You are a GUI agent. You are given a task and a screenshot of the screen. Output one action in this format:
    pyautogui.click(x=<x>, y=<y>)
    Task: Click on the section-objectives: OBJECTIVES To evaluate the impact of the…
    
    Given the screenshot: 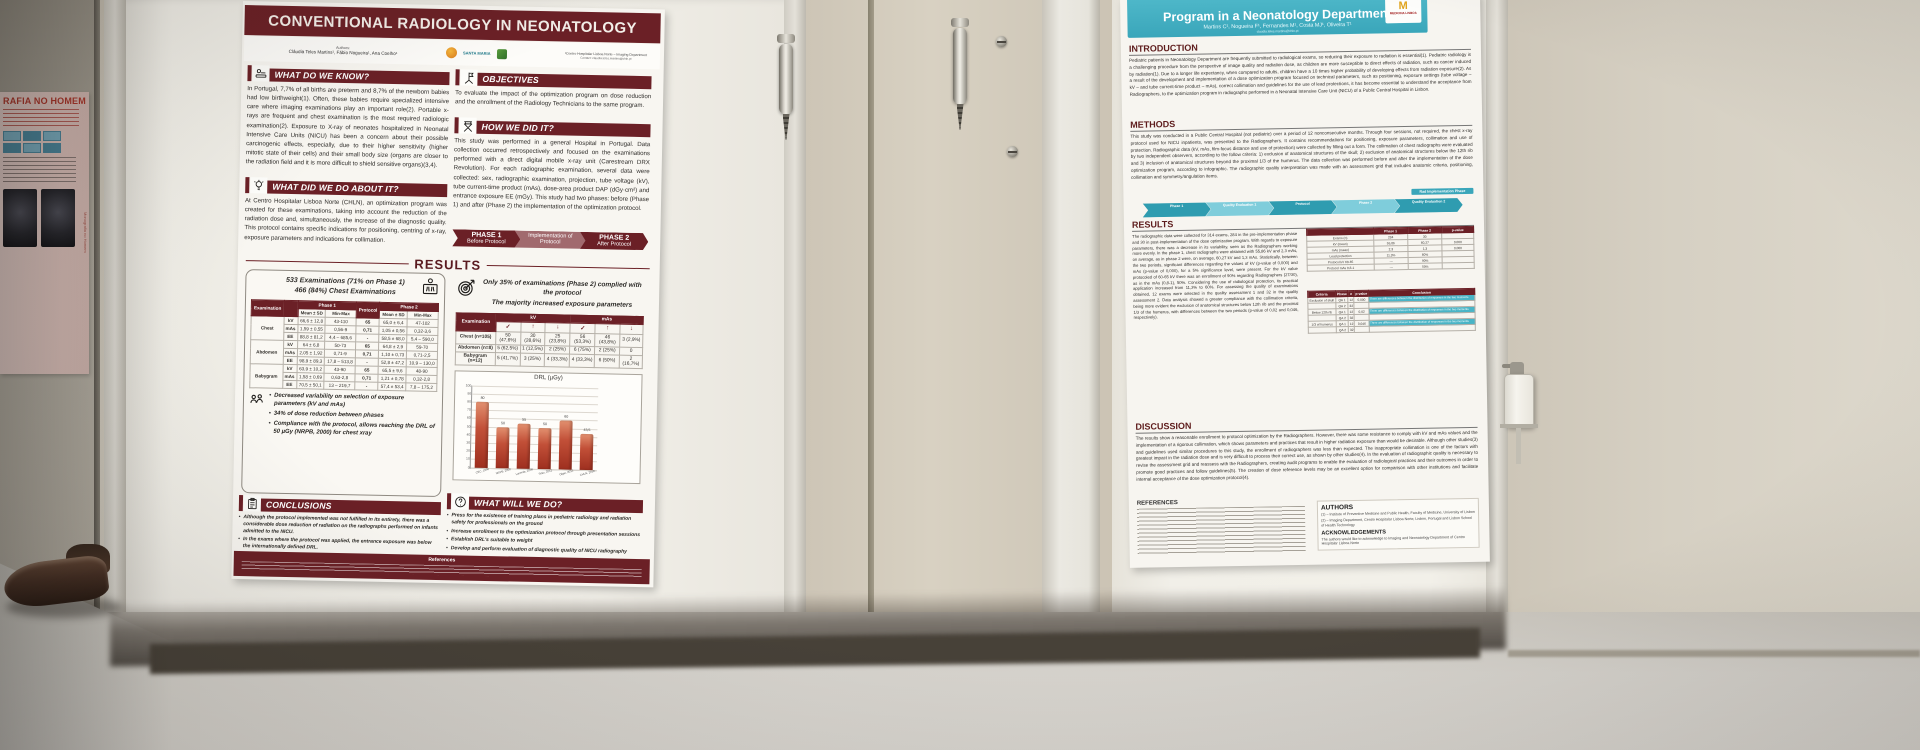 What is the action you would take?
    pyautogui.click(x=553, y=89)
    